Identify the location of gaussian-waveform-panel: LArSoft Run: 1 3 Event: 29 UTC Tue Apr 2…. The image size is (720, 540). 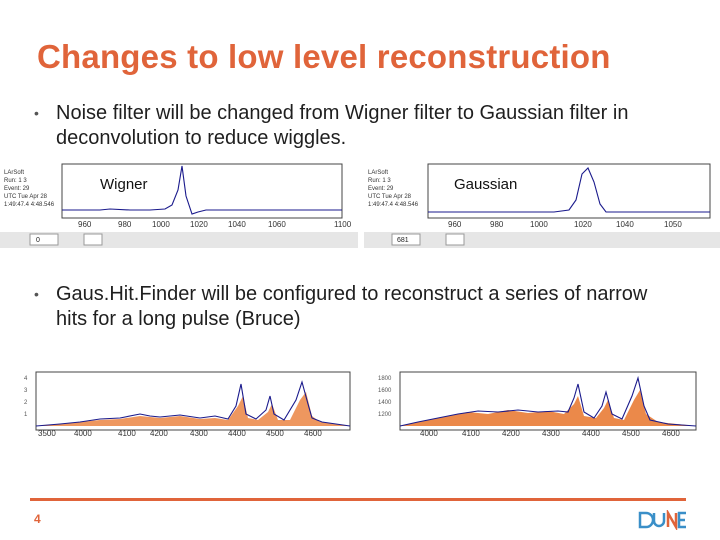
(542, 204).